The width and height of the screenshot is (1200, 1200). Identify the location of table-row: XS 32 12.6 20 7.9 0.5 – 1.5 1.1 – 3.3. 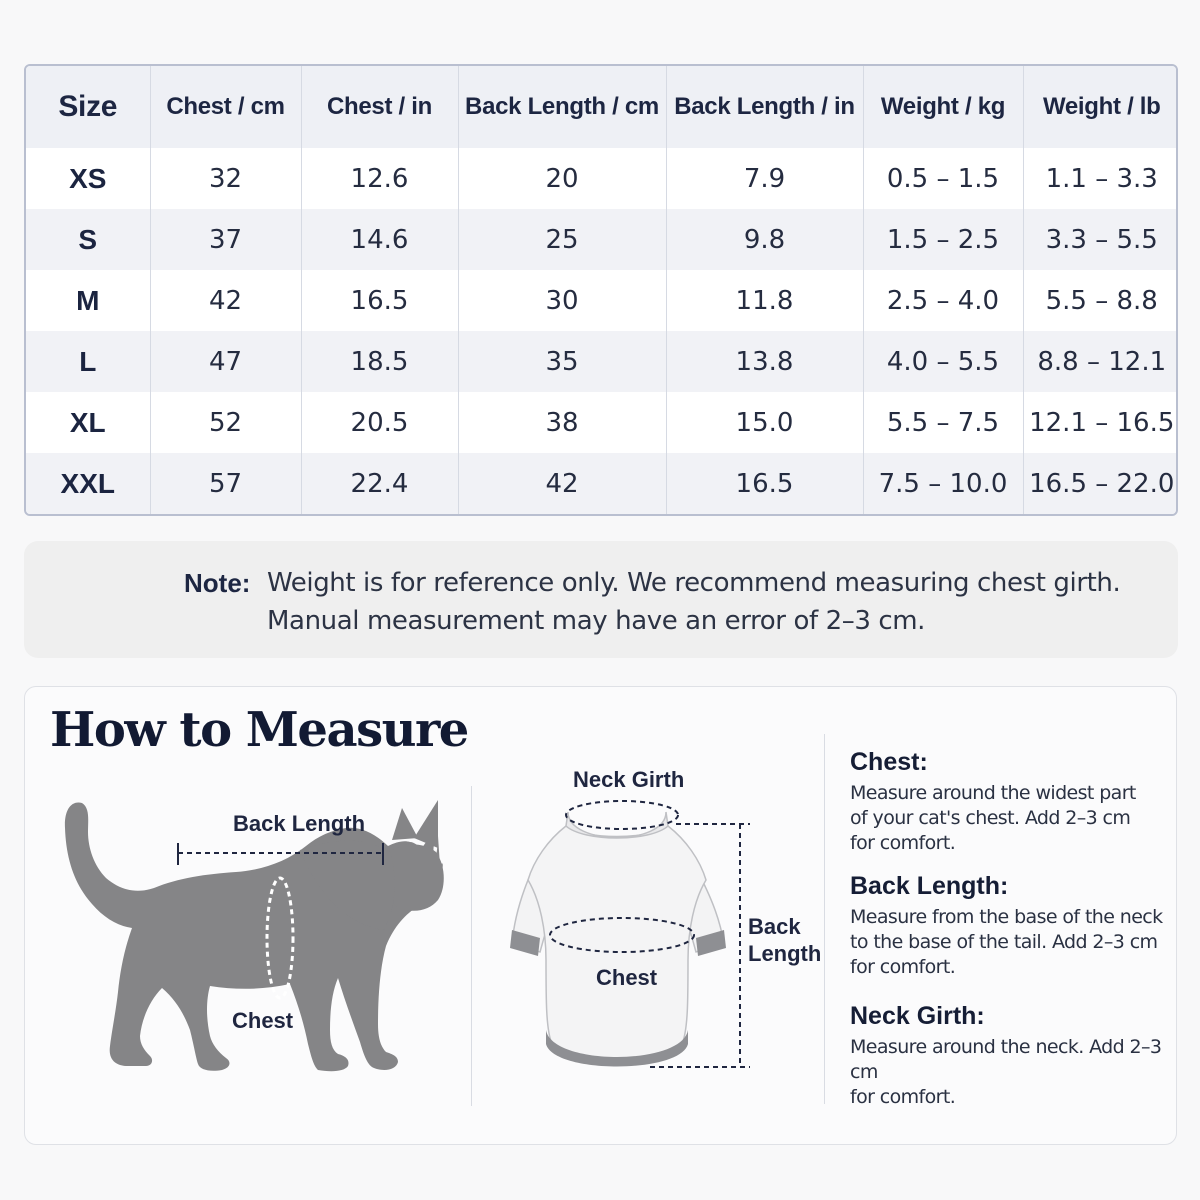
(601, 178).